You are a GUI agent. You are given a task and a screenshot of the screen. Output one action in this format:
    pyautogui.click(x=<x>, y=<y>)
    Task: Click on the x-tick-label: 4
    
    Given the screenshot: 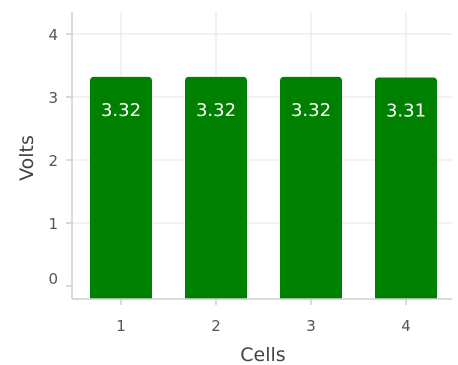 What is the action you would take?
    pyautogui.click(x=406, y=326)
    